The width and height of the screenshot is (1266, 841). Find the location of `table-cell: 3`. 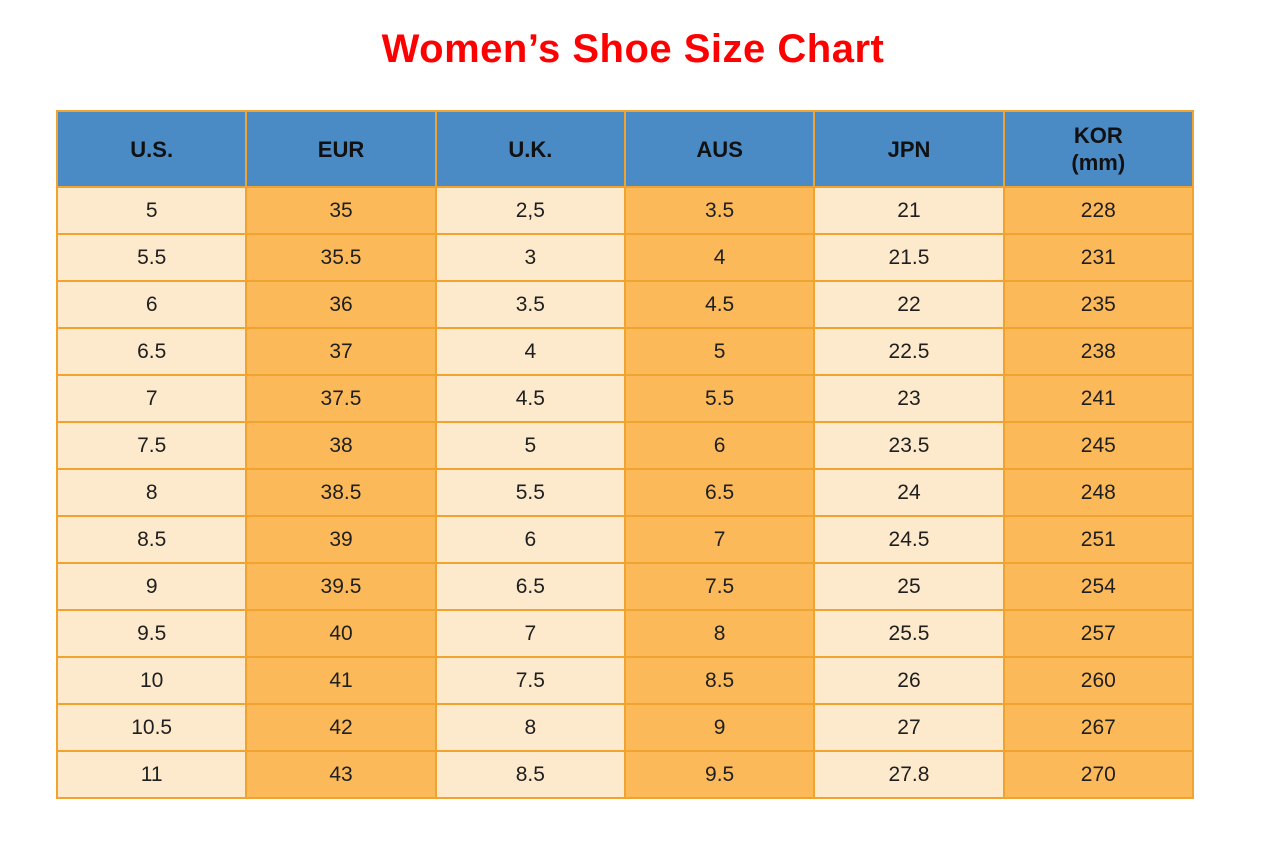

table-cell: 3 is located at coordinates (530, 257).